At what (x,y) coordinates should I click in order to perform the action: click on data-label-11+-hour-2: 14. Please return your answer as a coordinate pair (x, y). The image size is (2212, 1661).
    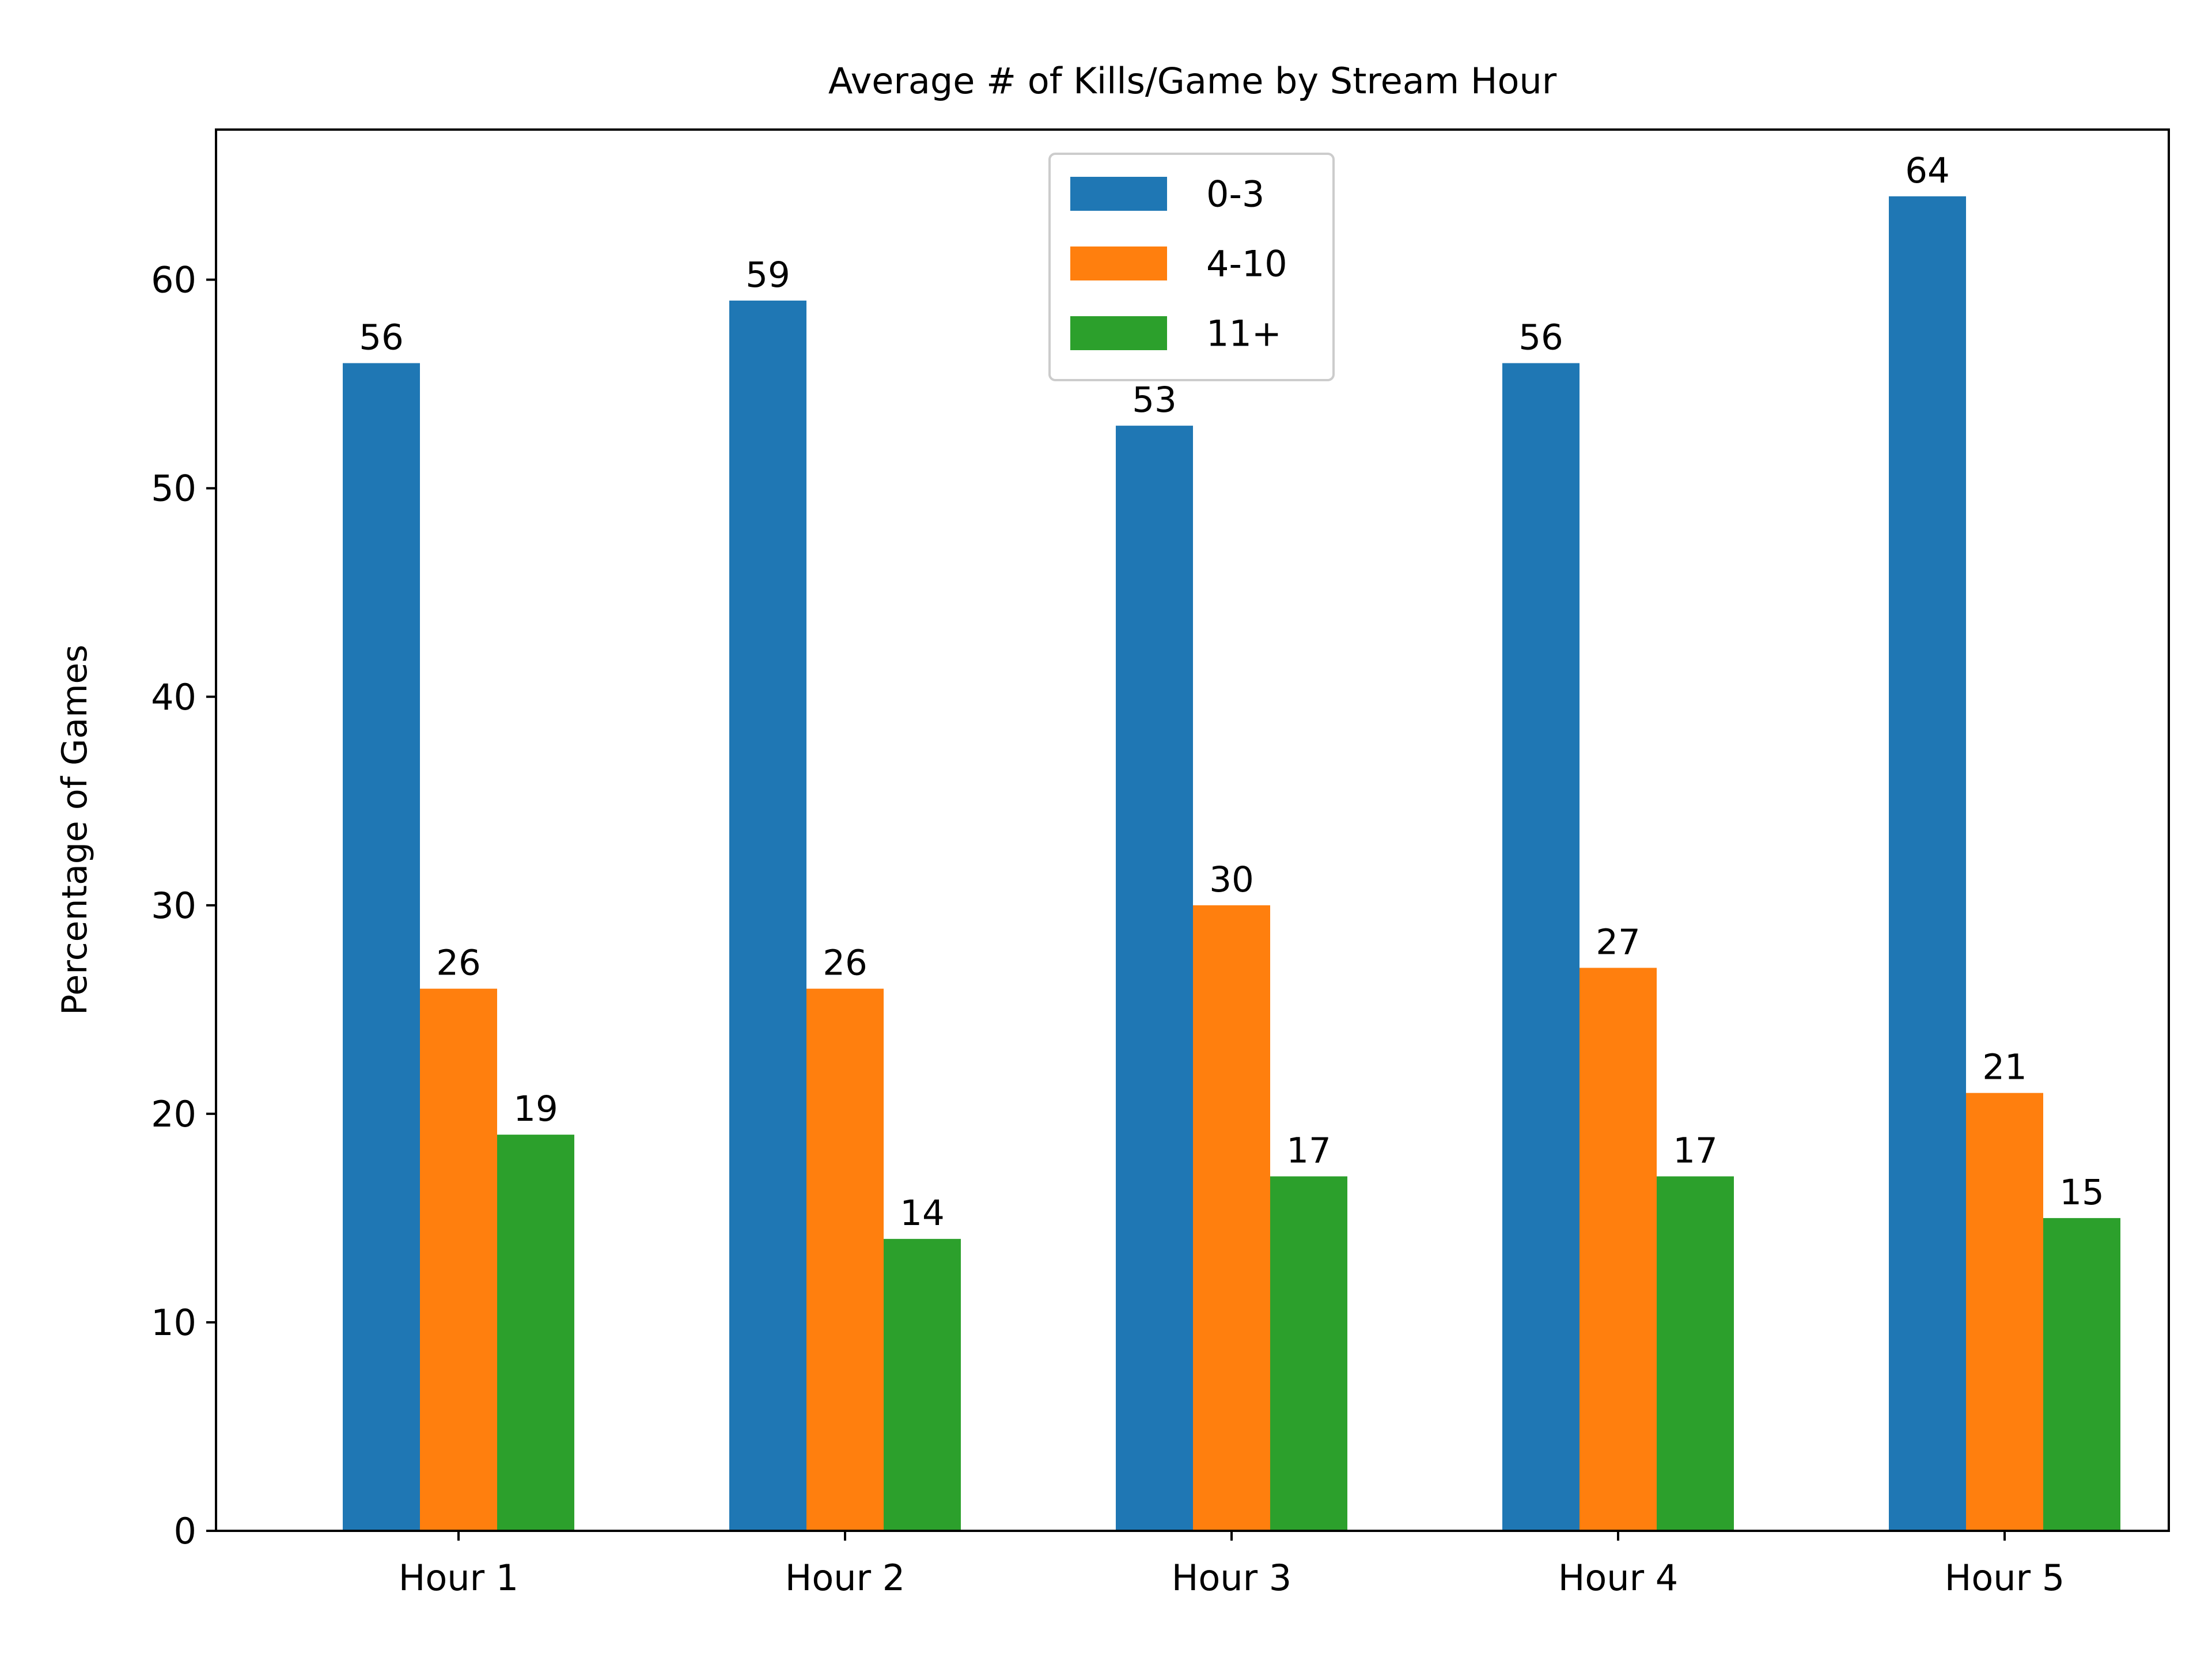
    Looking at the image, I should click on (922, 1213).